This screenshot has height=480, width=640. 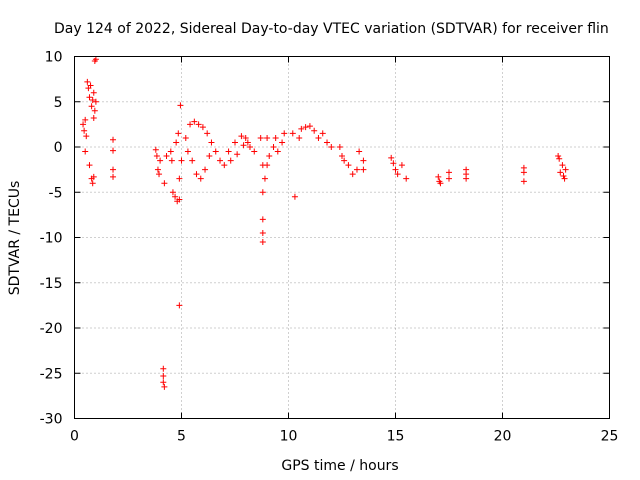 What do you see at coordinates (51, 329) in the screenshot?
I see `y-tick-label: -20` at bounding box center [51, 329].